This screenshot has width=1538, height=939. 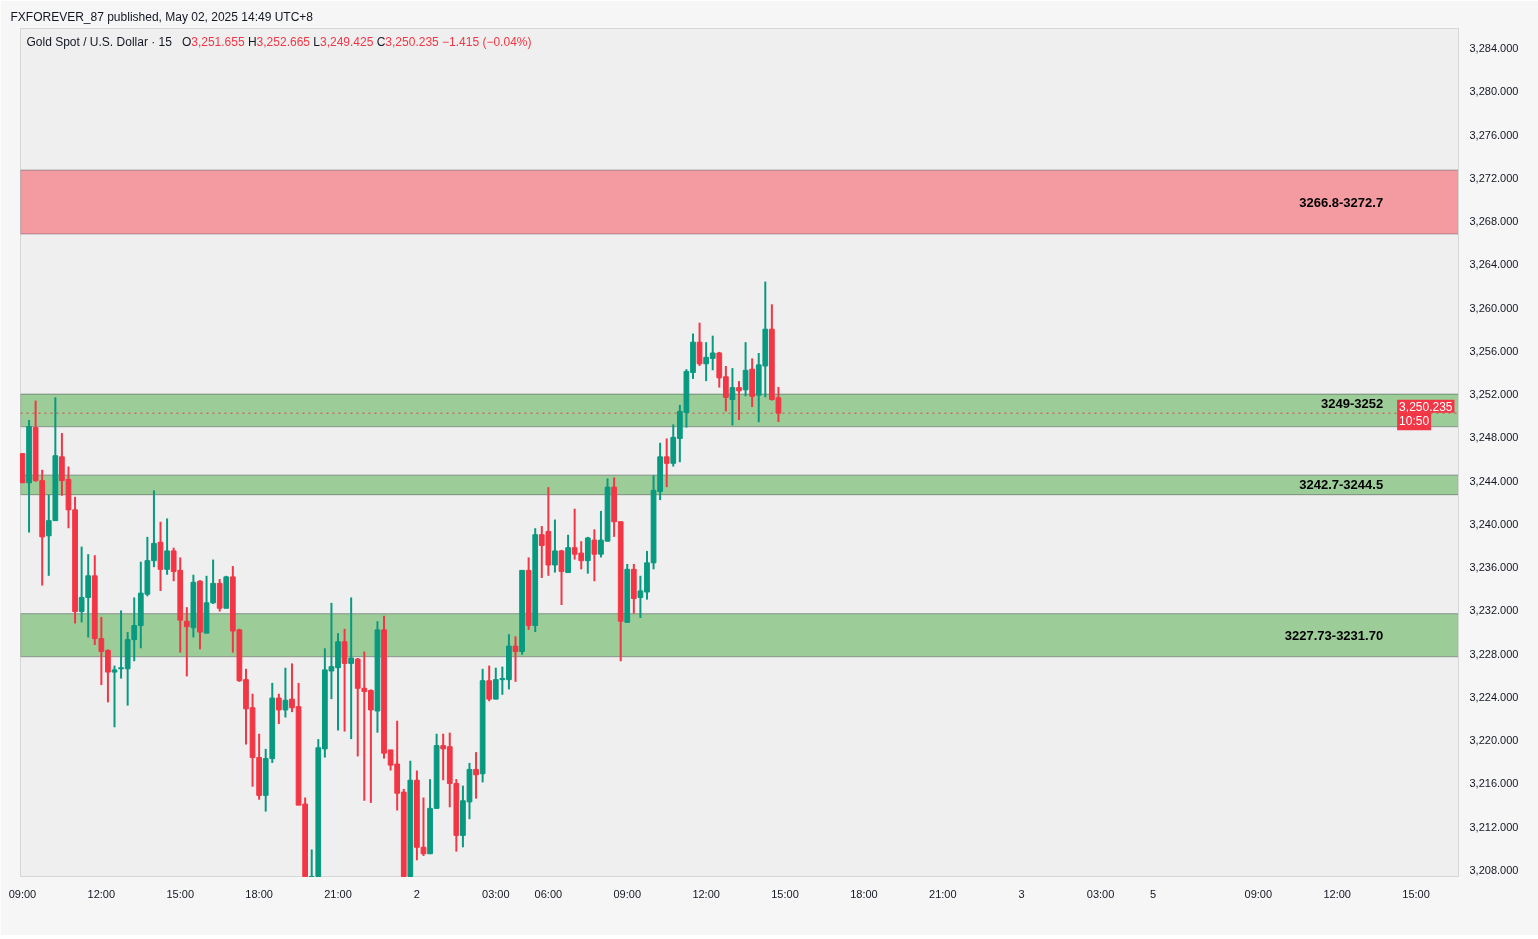 What do you see at coordinates (1494, 437) in the screenshot?
I see `y-tick-label: 3,248.000` at bounding box center [1494, 437].